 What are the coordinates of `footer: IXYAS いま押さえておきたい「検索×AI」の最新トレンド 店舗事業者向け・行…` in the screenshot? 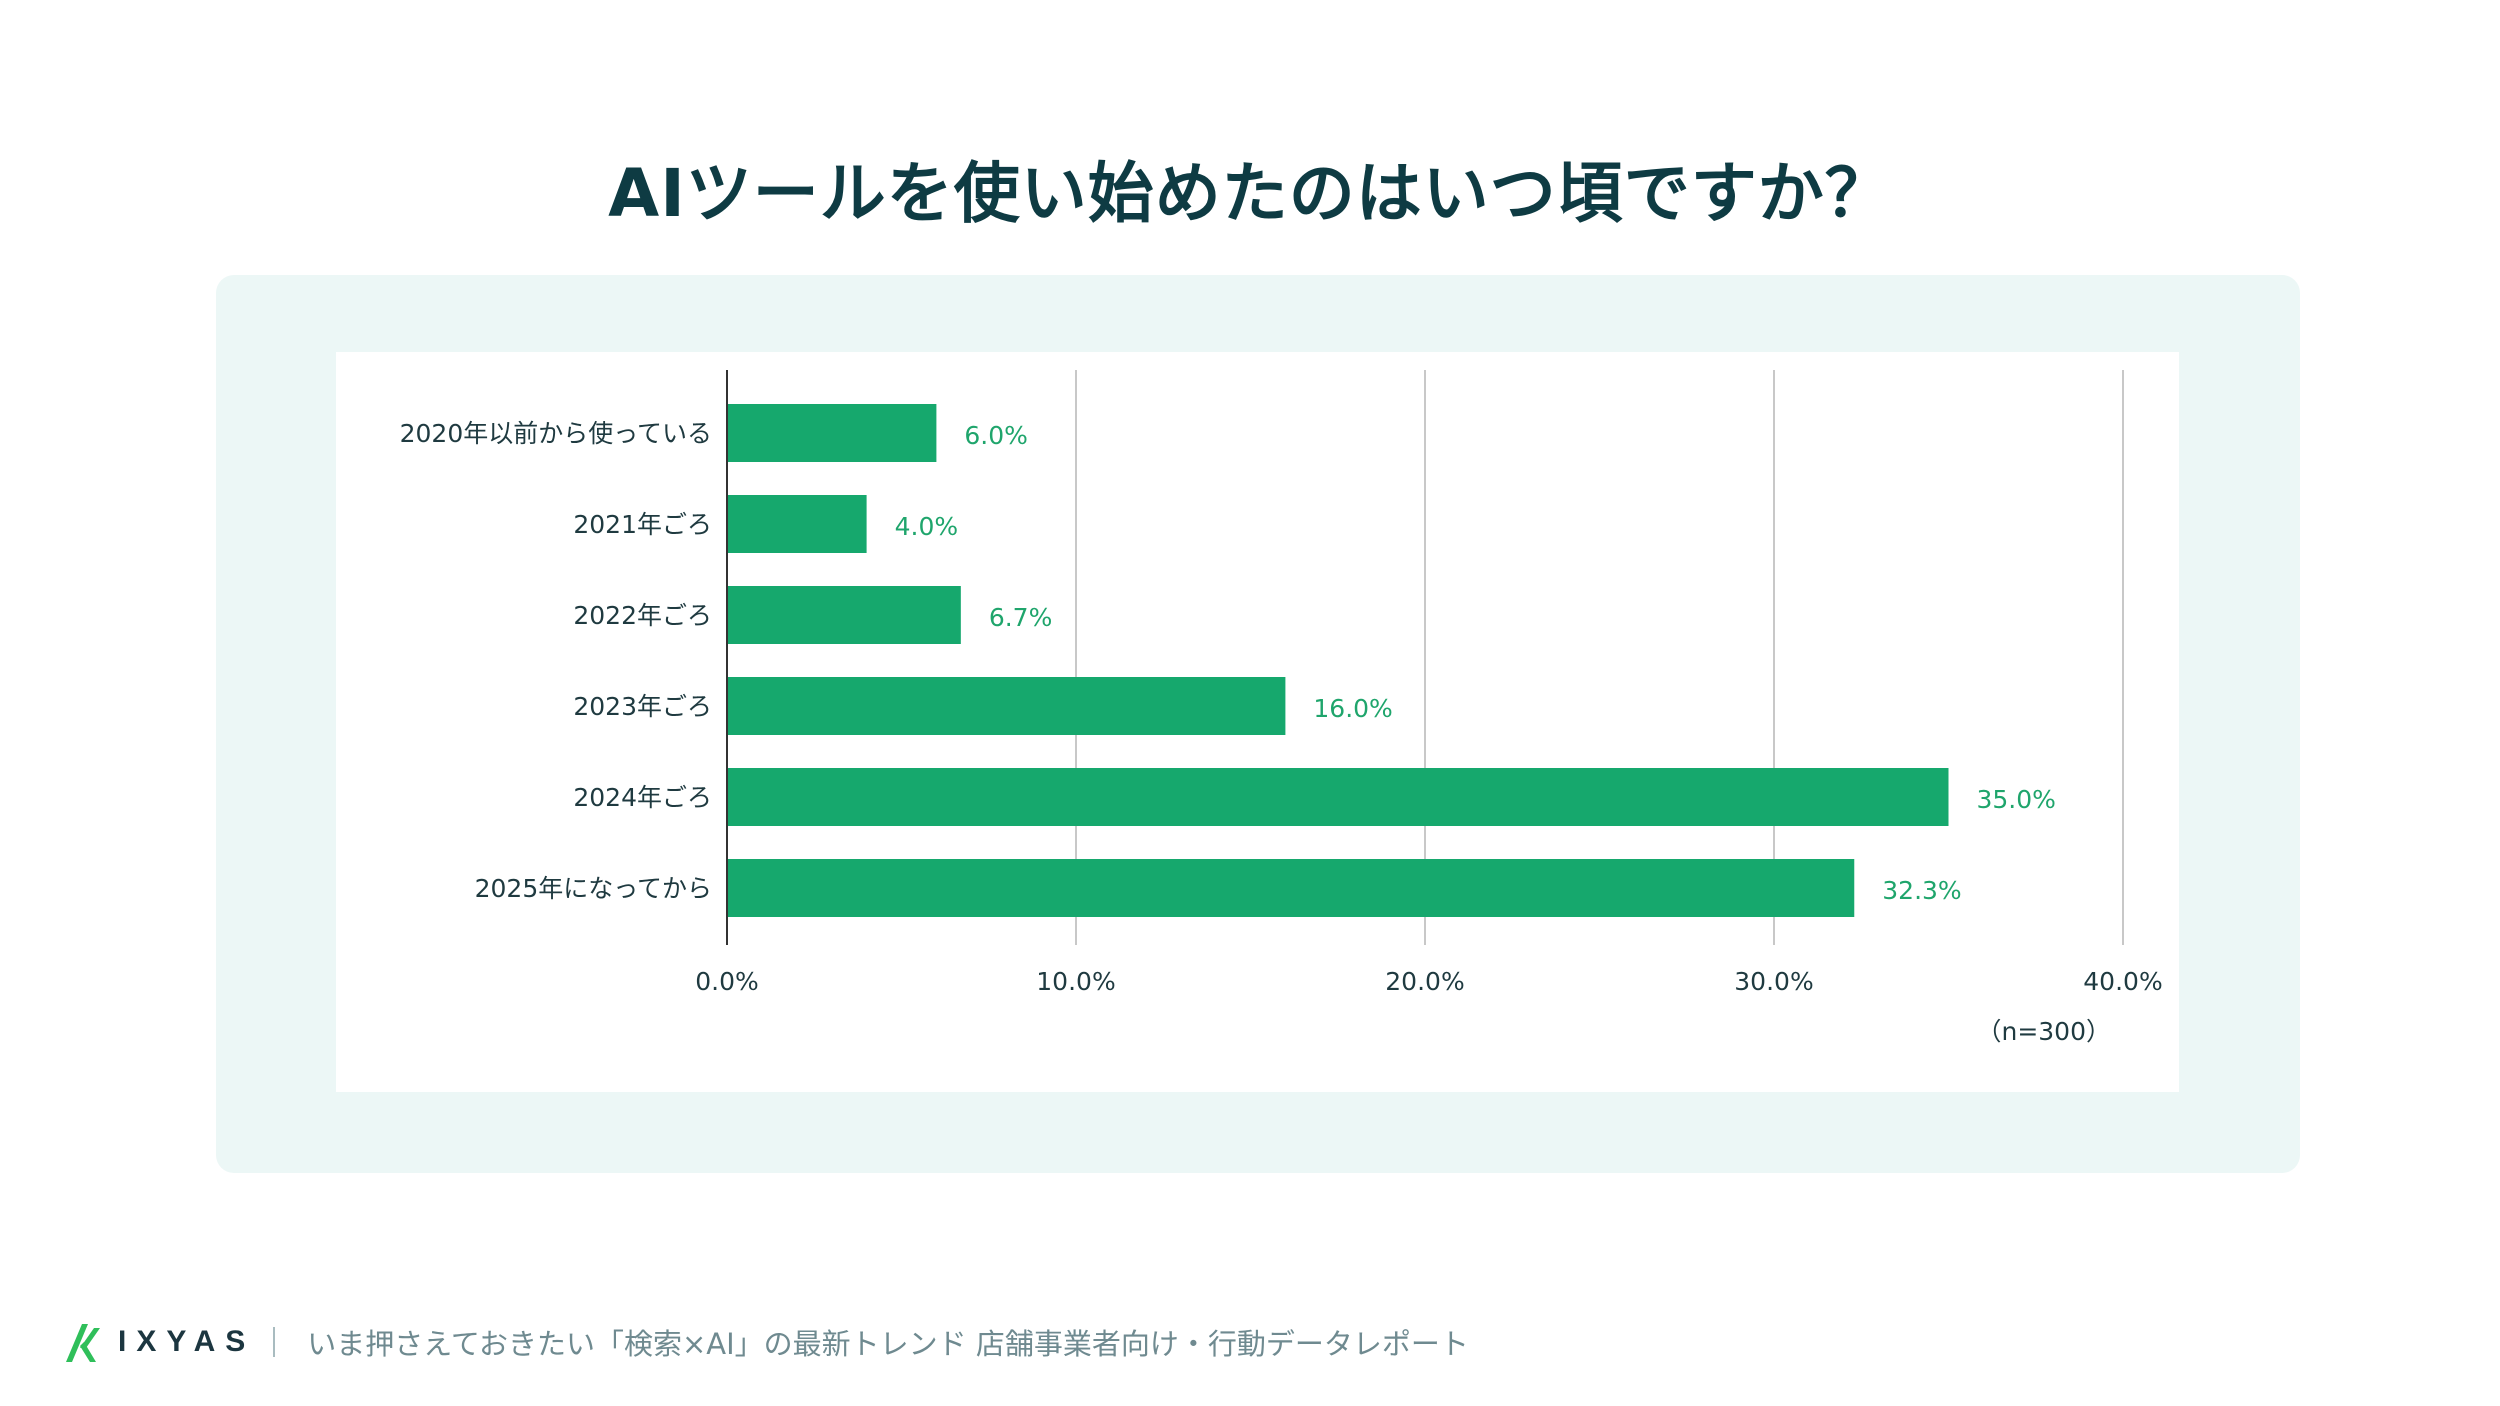 It's located at (765, 1342).